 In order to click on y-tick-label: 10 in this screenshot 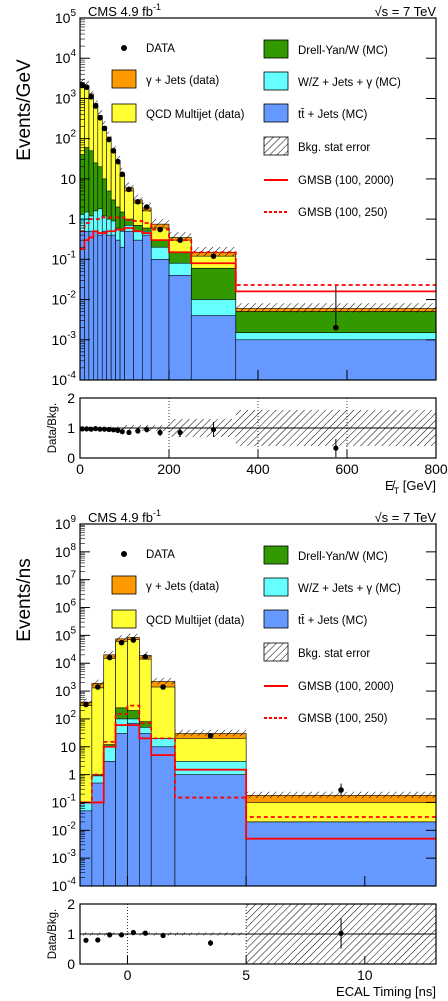, I will do `click(68, 747)`.